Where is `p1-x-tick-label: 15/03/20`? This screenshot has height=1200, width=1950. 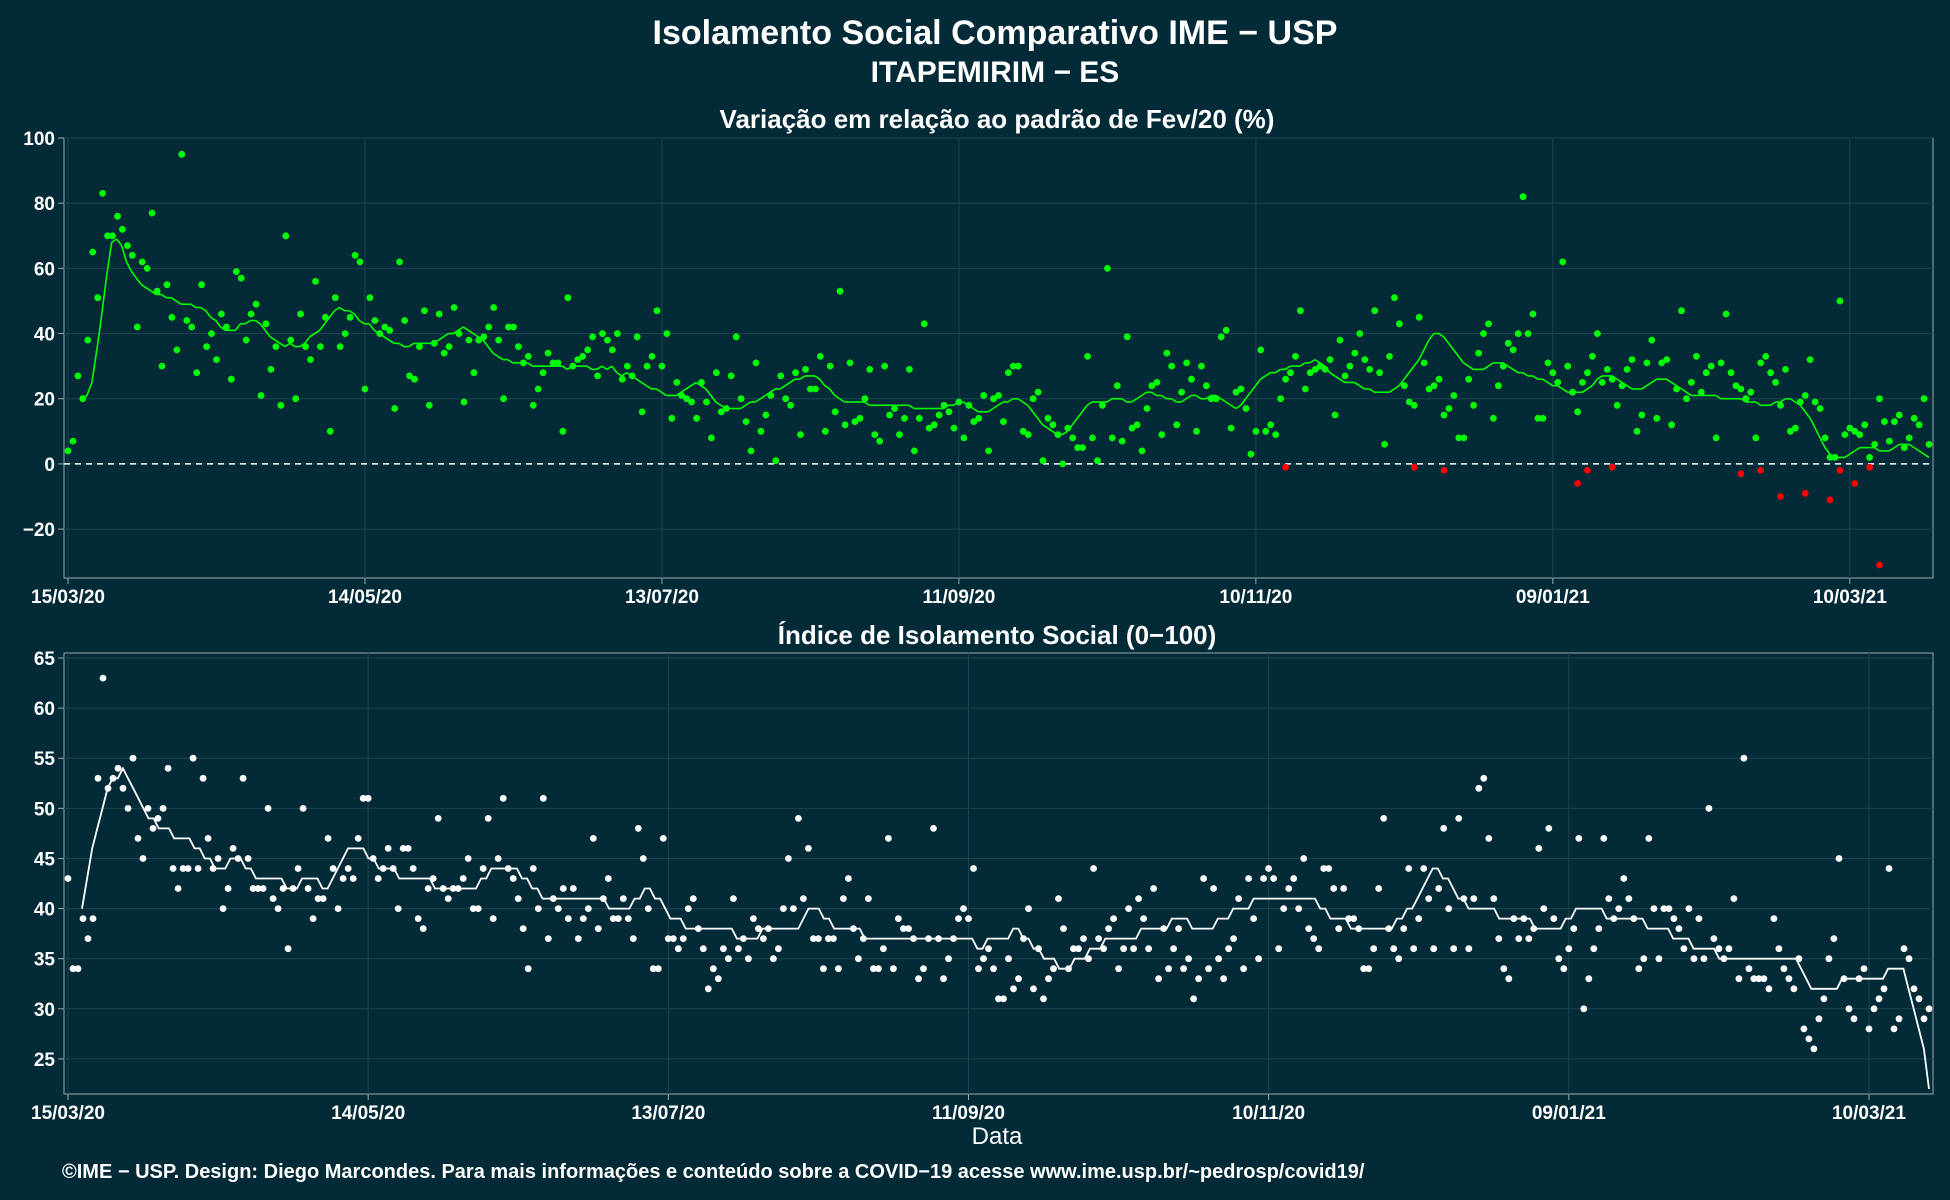 p1-x-tick-label: 15/03/20 is located at coordinates (68, 597).